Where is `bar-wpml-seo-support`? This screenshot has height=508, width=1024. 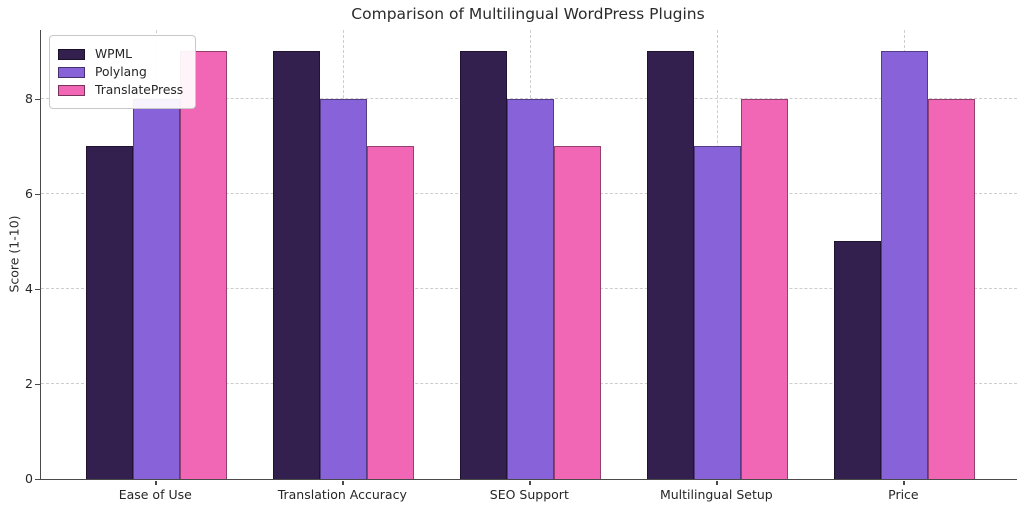 bar-wpml-seo-support is located at coordinates (483, 265).